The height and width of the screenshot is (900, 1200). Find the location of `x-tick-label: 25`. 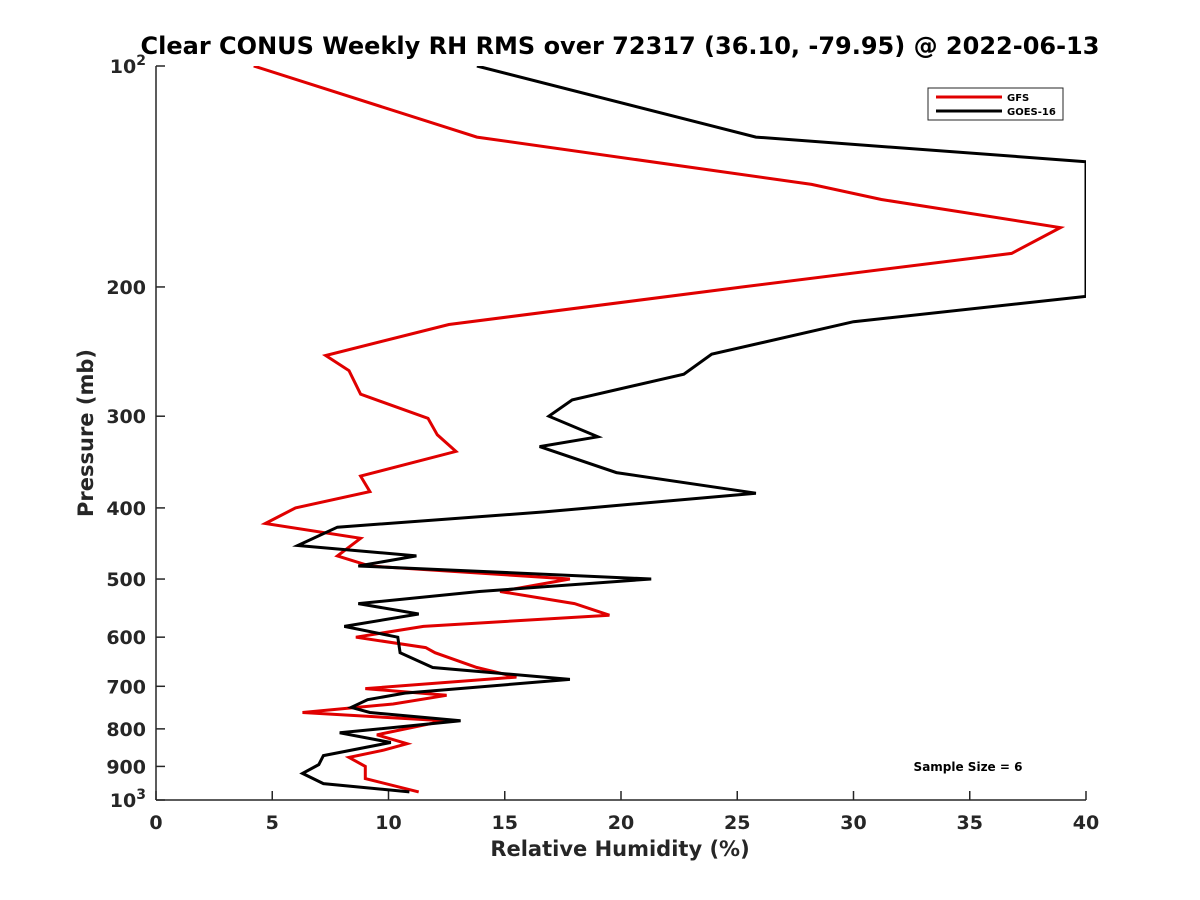

x-tick-label: 25 is located at coordinates (737, 823).